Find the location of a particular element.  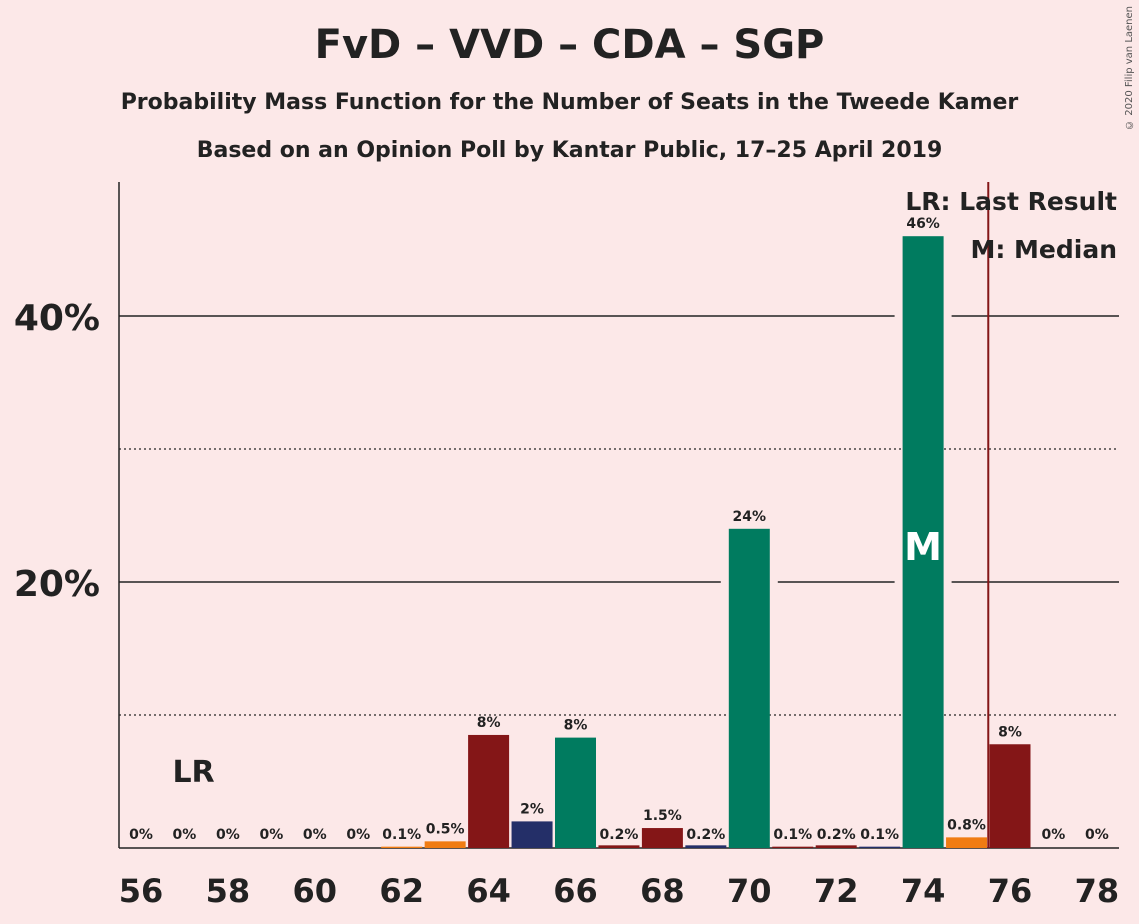

bar-value-label: 1.5% is located at coordinates (662, 816).